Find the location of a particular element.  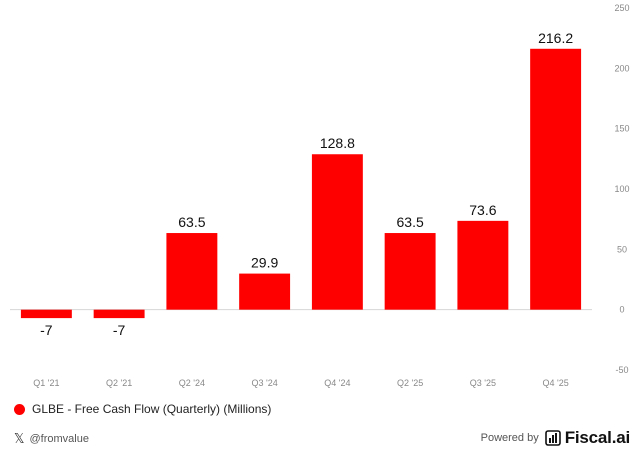

x-tick-label: Q2 '25 is located at coordinates (410, 383).